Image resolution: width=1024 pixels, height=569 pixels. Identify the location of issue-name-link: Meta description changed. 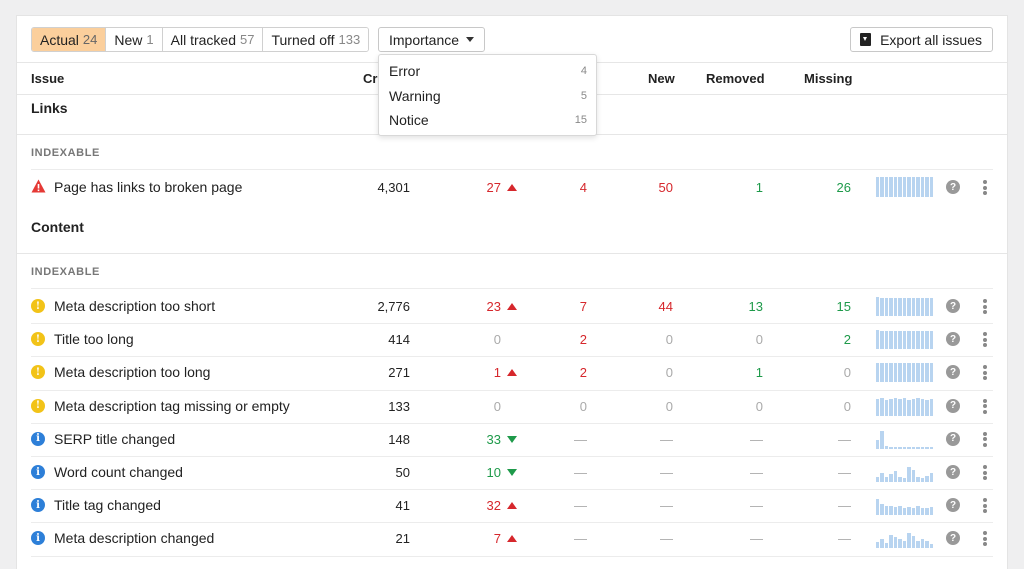
(134, 538).